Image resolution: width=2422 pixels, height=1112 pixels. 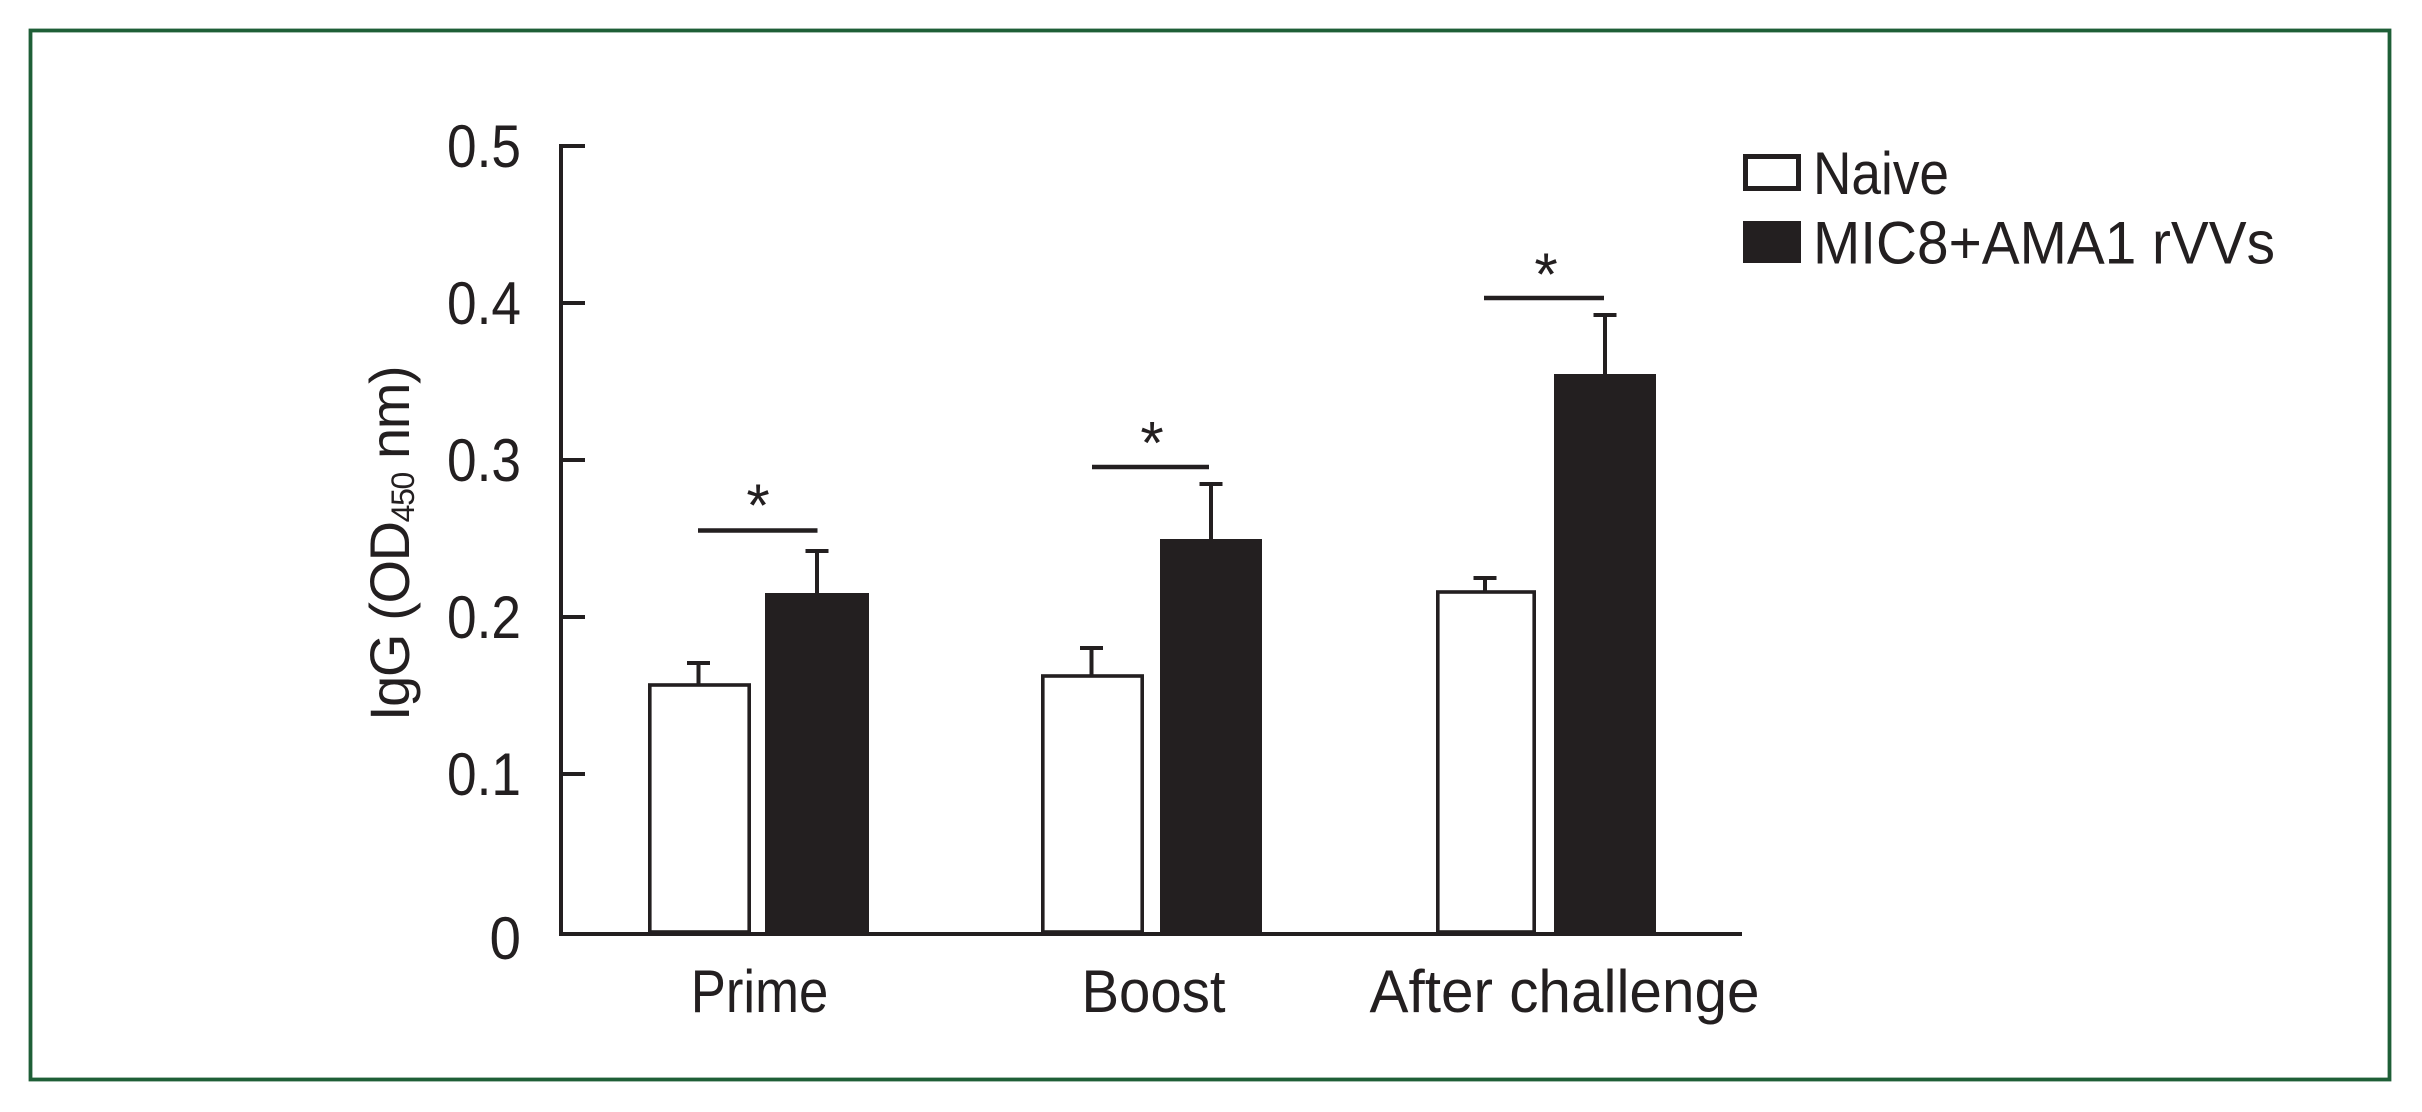 What do you see at coordinates (1881, 173) in the screenshot?
I see `svg-text: Naive` at bounding box center [1881, 173].